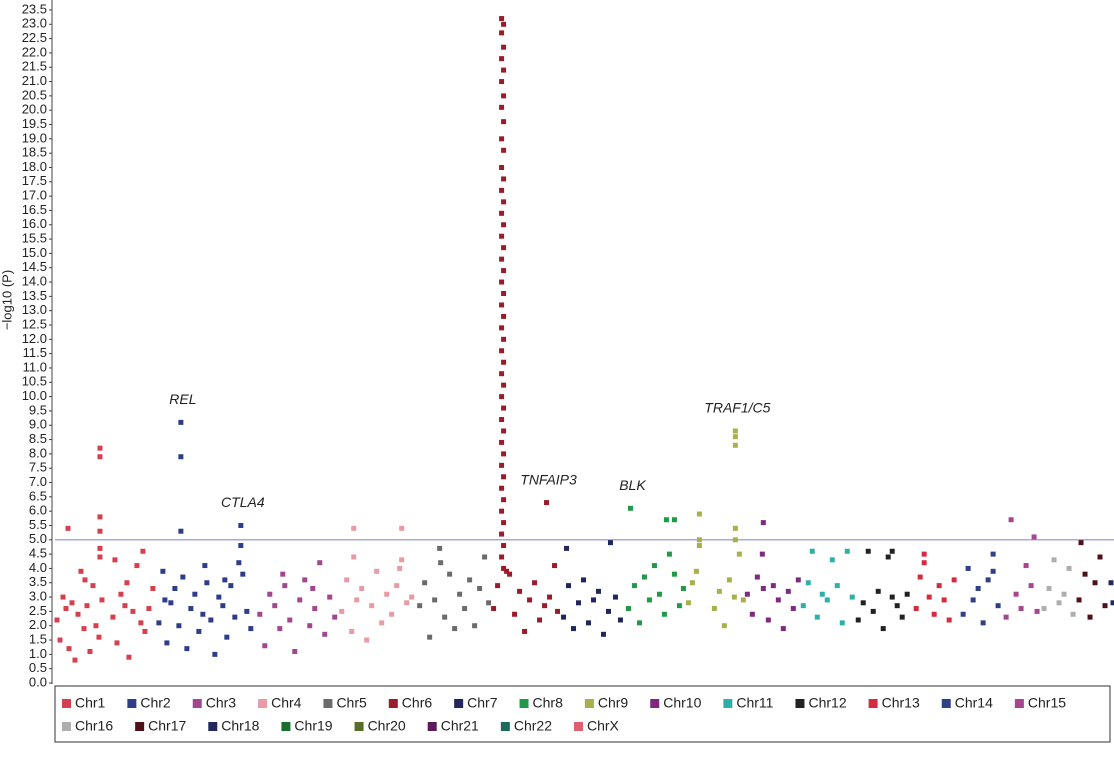 This screenshot has height=758, width=1114. Describe the element at coordinates (548, 703) in the screenshot. I see `legend-label: Chr8` at that location.